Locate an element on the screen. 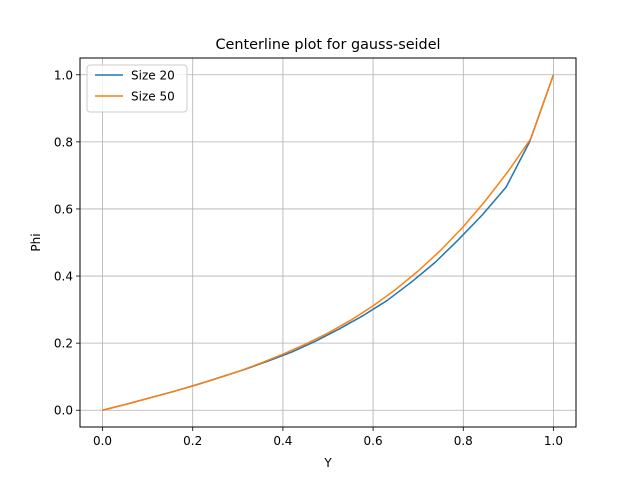 This screenshot has height=480, width=640. y-tick-label: 0.8 is located at coordinates (63, 142).